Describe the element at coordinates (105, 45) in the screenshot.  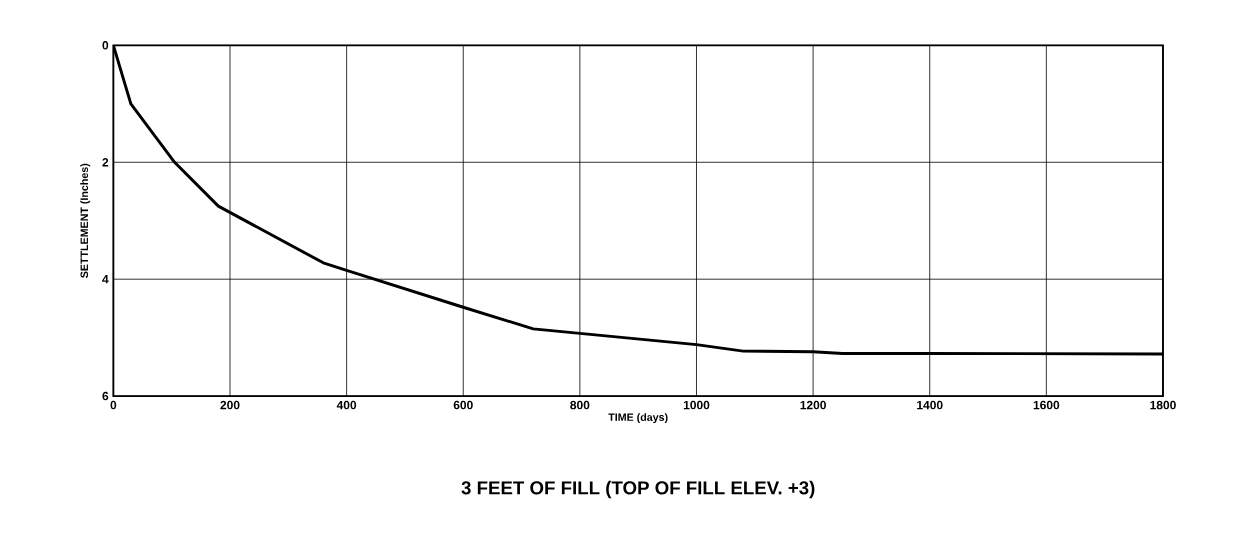
I see `y-tick-label: 0` at that location.